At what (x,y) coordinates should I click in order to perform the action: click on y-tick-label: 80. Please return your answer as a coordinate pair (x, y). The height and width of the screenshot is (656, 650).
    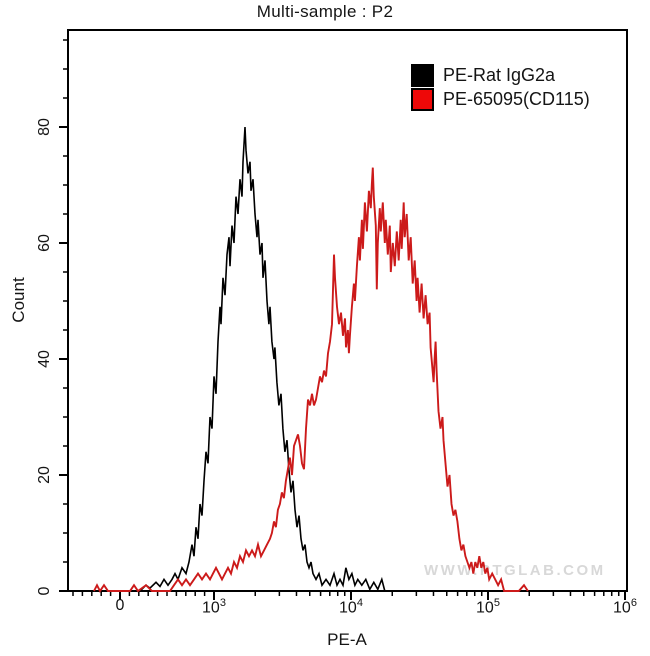
    Looking at the image, I should click on (44, 127).